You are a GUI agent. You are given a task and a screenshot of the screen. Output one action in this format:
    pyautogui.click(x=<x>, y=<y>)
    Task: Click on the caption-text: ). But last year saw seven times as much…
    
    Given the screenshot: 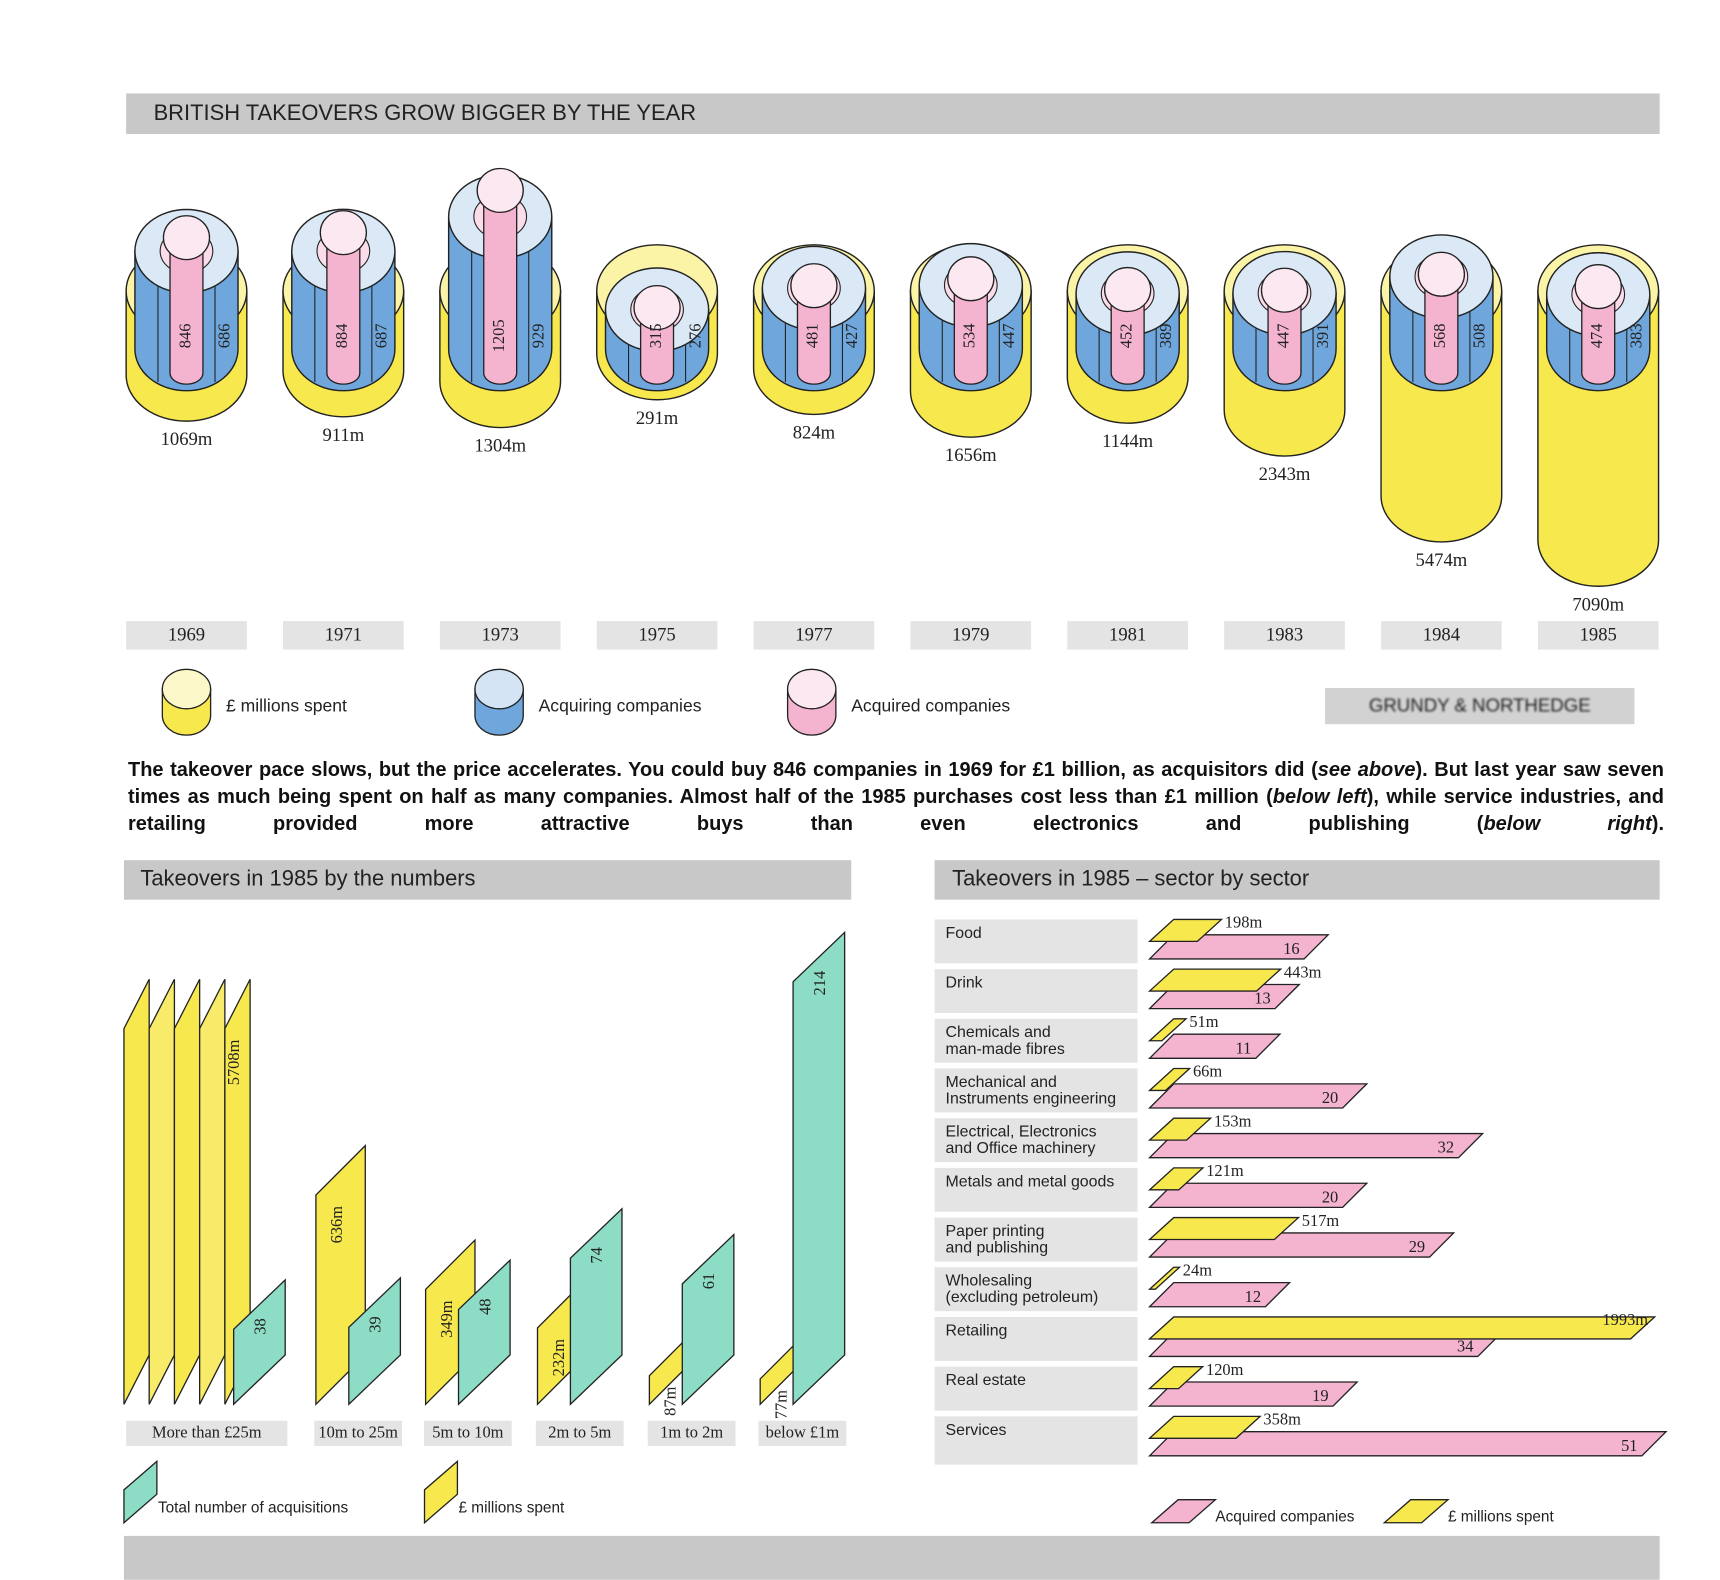 What is the action you would take?
    pyautogui.click(x=896, y=783)
    